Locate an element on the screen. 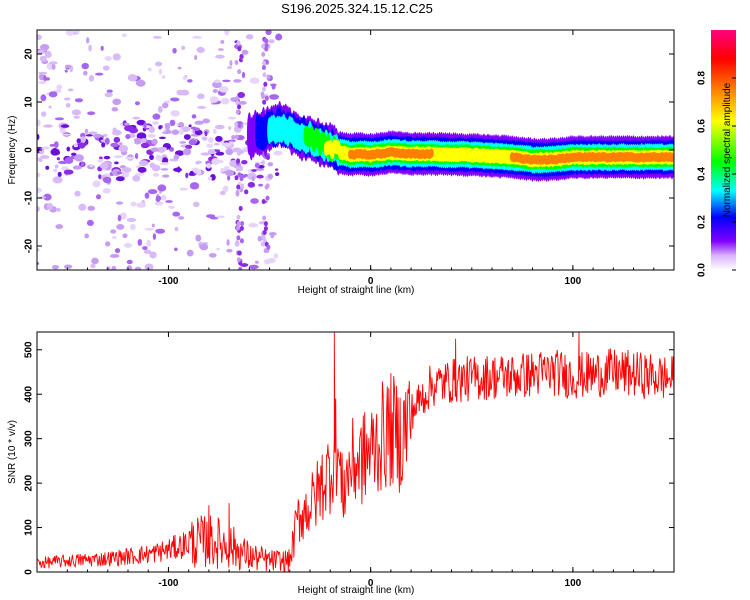  snr-xlabel: Height of straight line (km) is located at coordinates (356, 590).